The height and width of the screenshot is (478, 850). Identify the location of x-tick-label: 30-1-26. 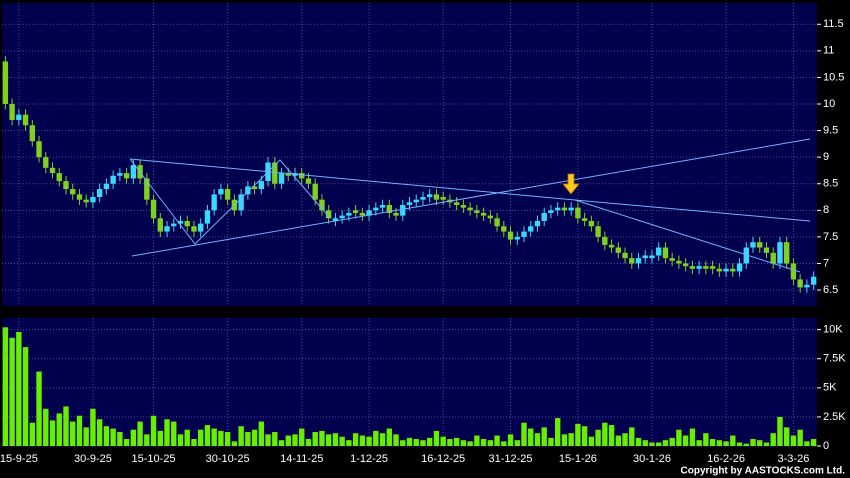
(652, 459).